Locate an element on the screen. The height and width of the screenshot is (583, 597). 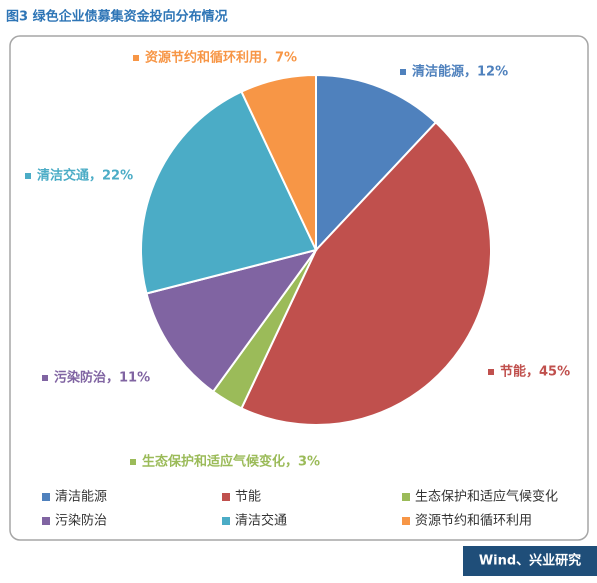
data-label: 清洁交通，22% is located at coordinates (85, 176).